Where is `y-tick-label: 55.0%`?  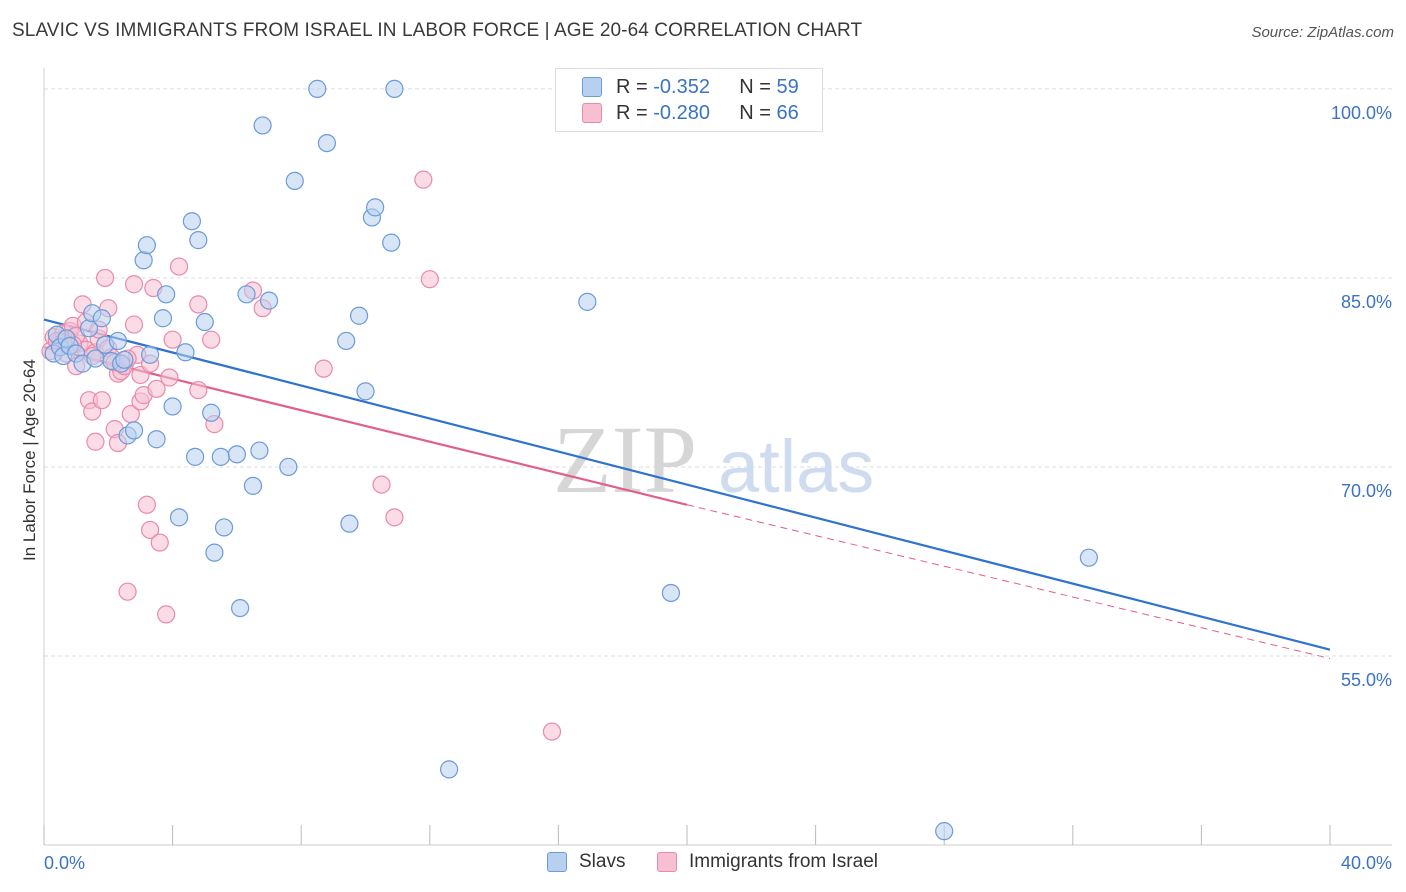
y-tick-label: 55.0% is located at coordinates (1366, 680).